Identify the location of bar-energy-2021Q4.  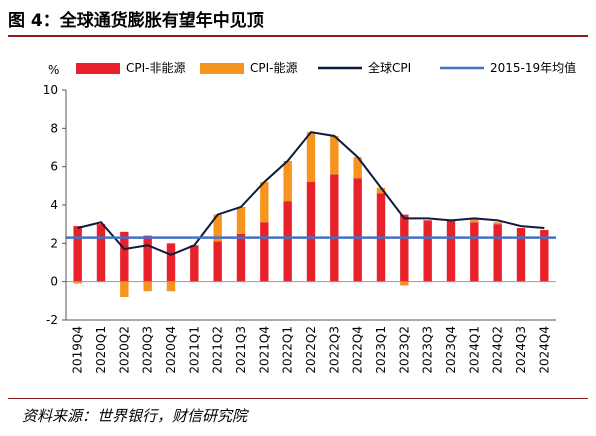
(264, 202).